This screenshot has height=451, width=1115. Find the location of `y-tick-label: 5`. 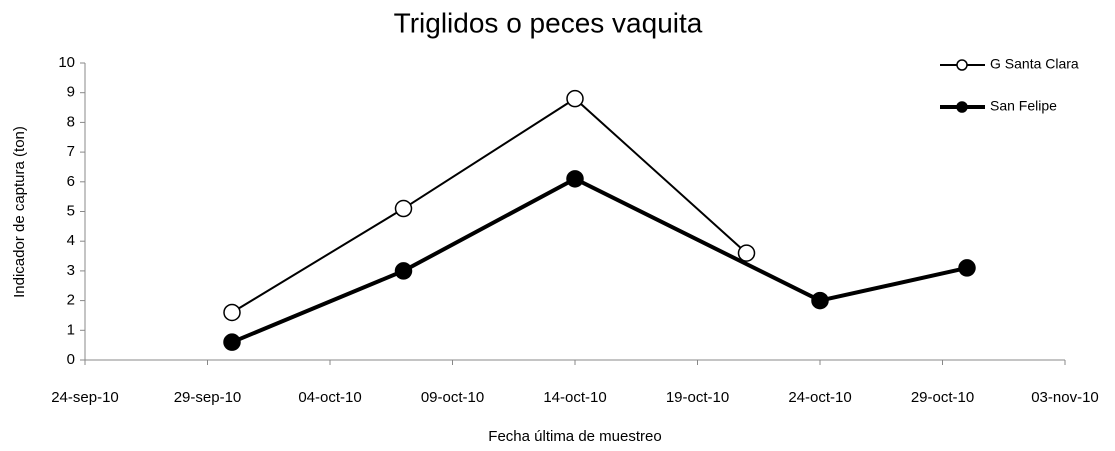

y-tick-label: 5 is located at coordinates (71, 210).